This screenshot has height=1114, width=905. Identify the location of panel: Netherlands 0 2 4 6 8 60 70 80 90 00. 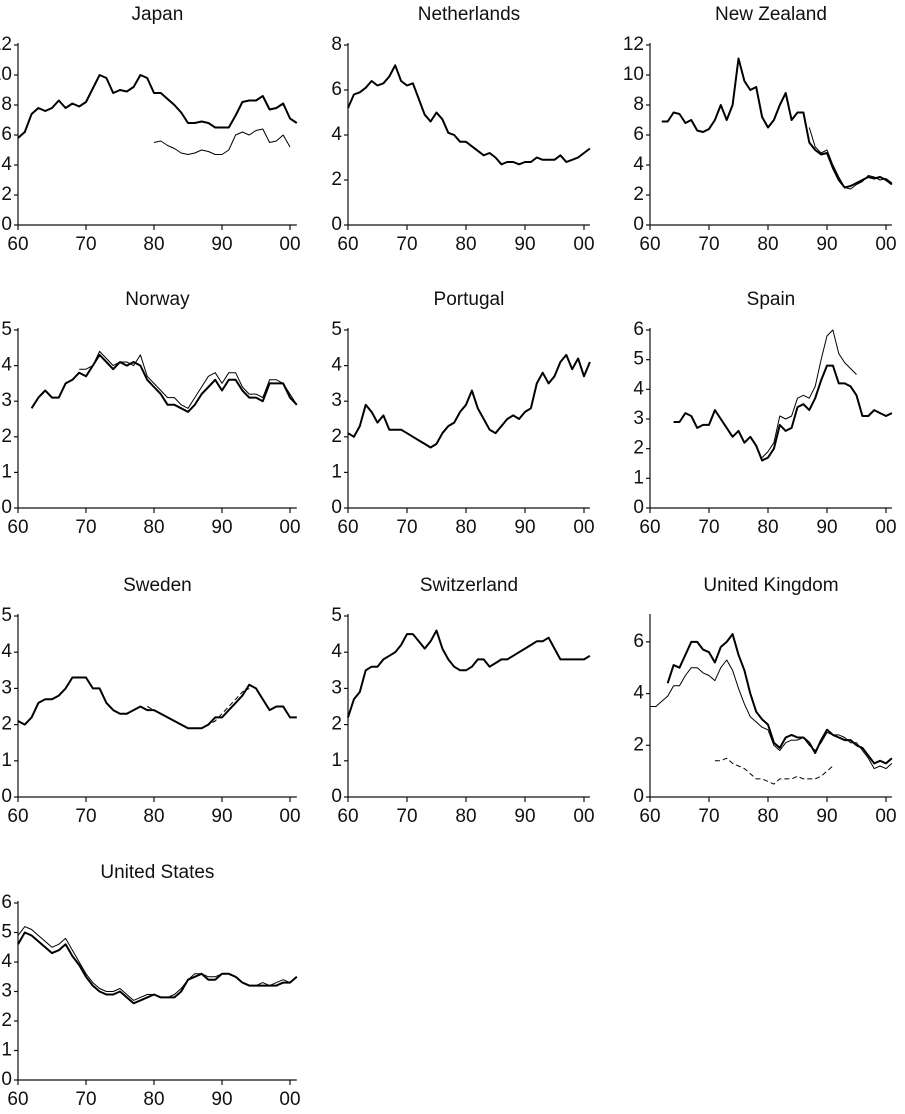
(462, 129).